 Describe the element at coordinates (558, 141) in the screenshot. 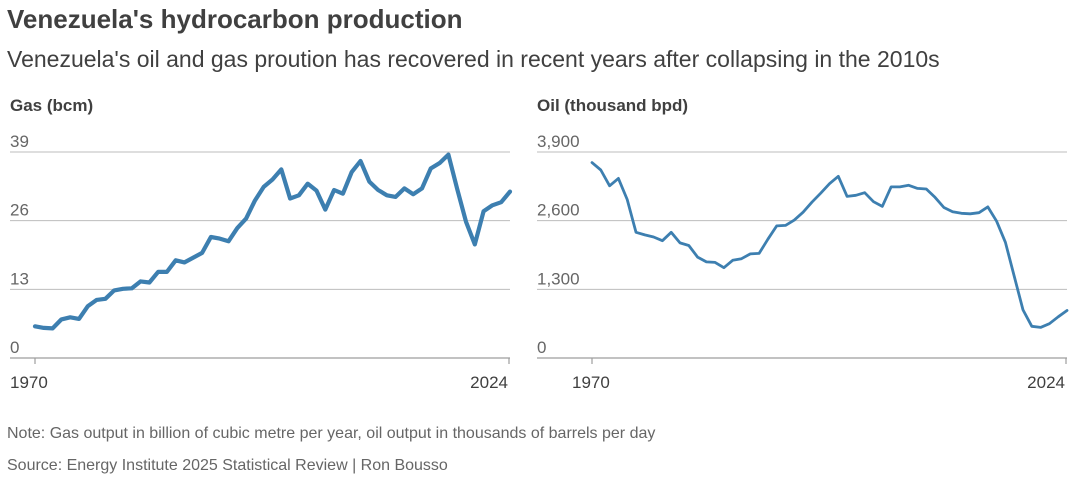

I see `oil-ytick-label: 3,900` at that location.